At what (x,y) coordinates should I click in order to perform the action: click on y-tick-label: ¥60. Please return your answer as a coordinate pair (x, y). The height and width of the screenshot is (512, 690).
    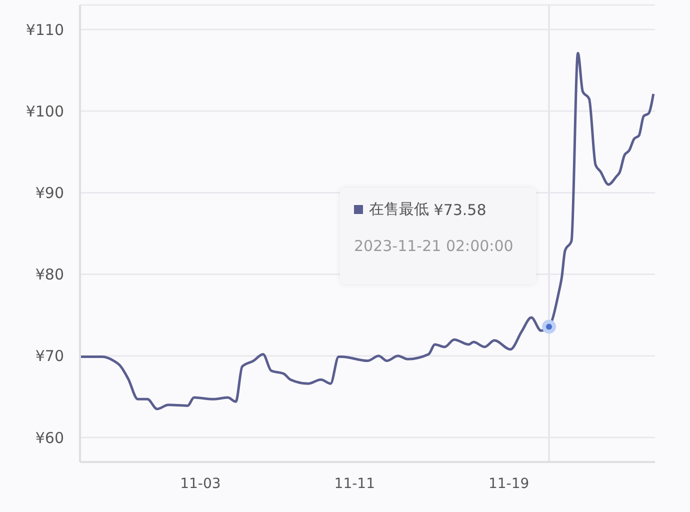
    Looking at the image, I should click on (49, 437).